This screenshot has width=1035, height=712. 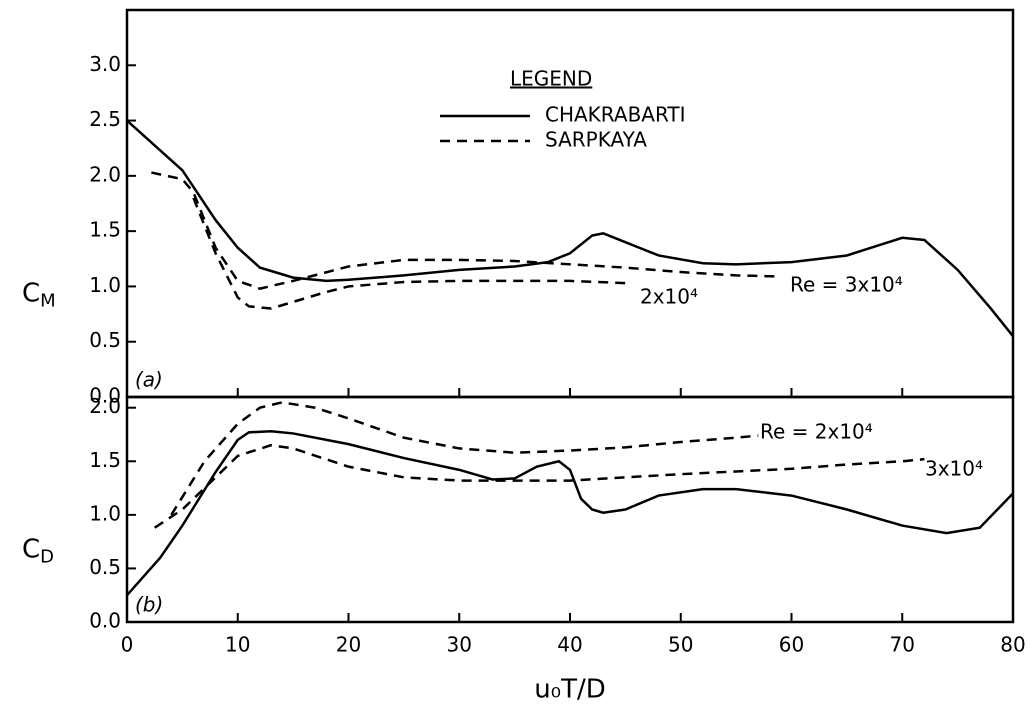 I want to click on y-axis-label: CD, so click(x=38, y=551).